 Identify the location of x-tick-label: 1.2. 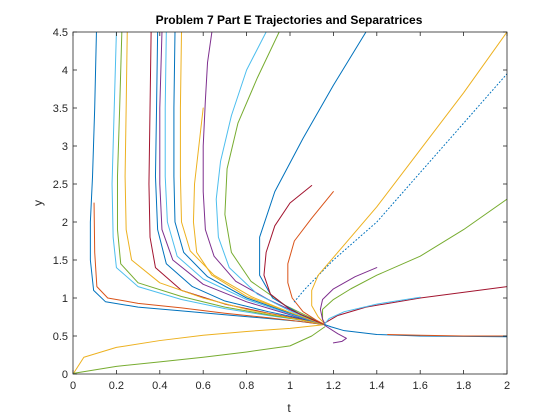
(333, 386).